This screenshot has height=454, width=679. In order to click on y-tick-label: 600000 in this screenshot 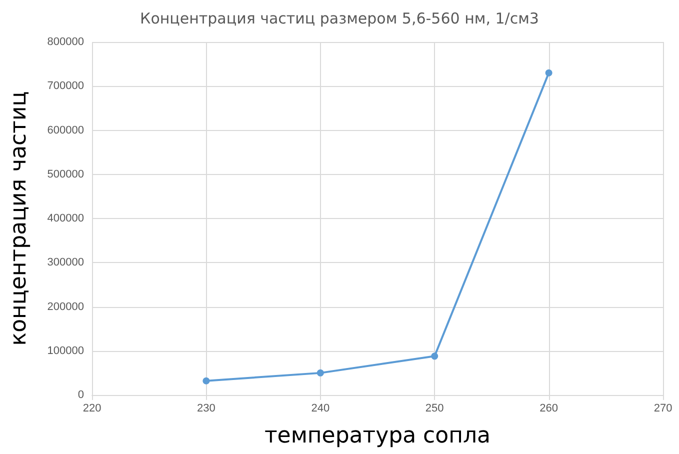, I will do `click(65, 130)`.